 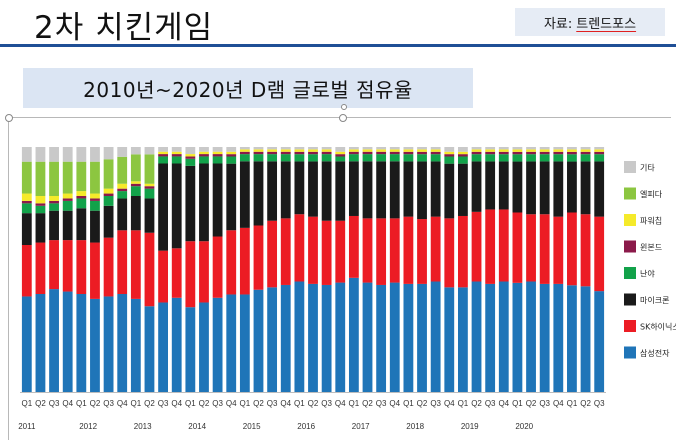 What do you see at coordinates (40, 204) in the screenshot?
I see `bar-segment-5-q2` at bounding box center [40, 204].